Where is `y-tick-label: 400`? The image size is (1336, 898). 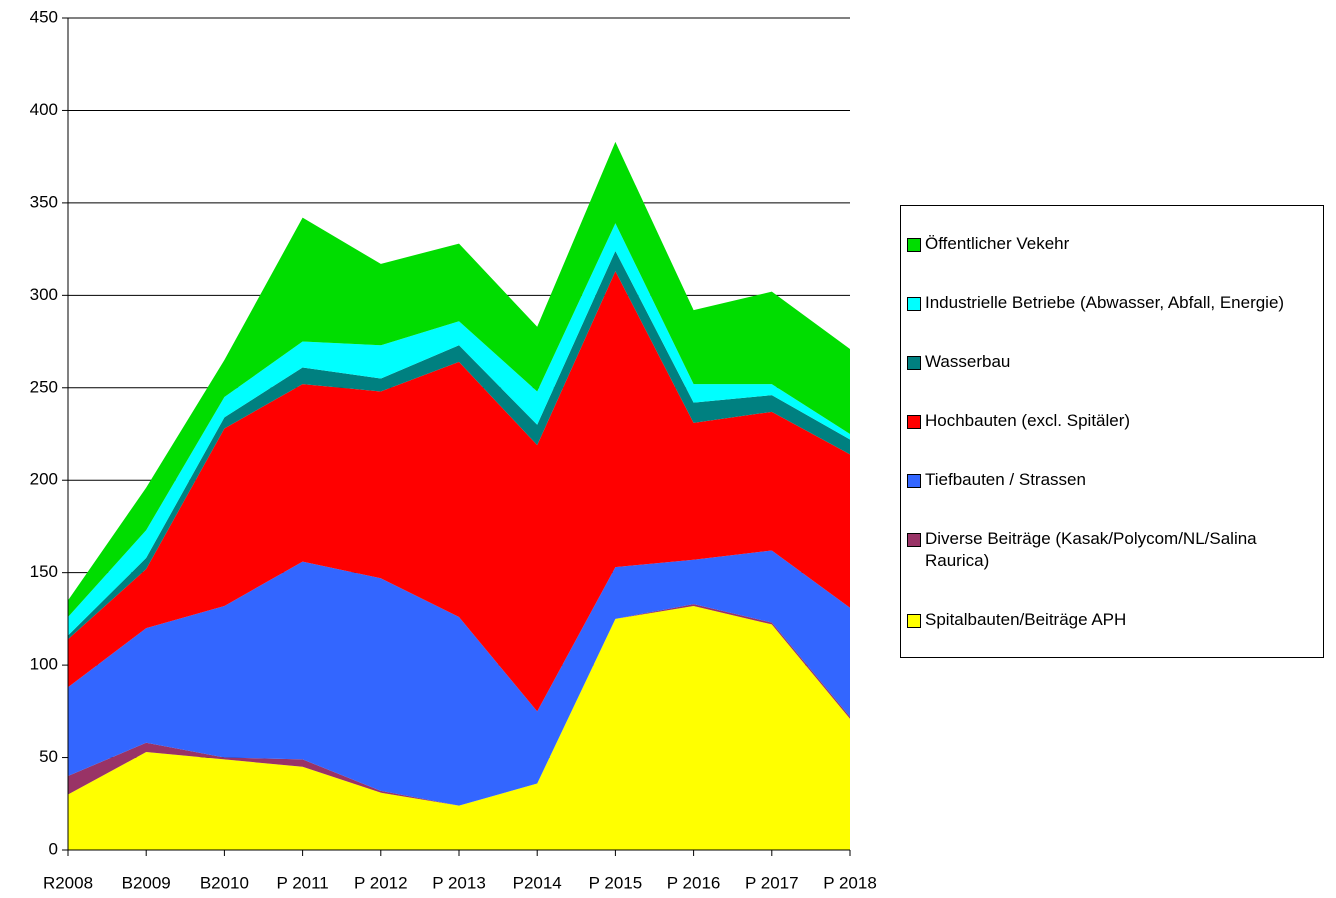 y-tick-label: 400 is located at coordinates (44, 109).